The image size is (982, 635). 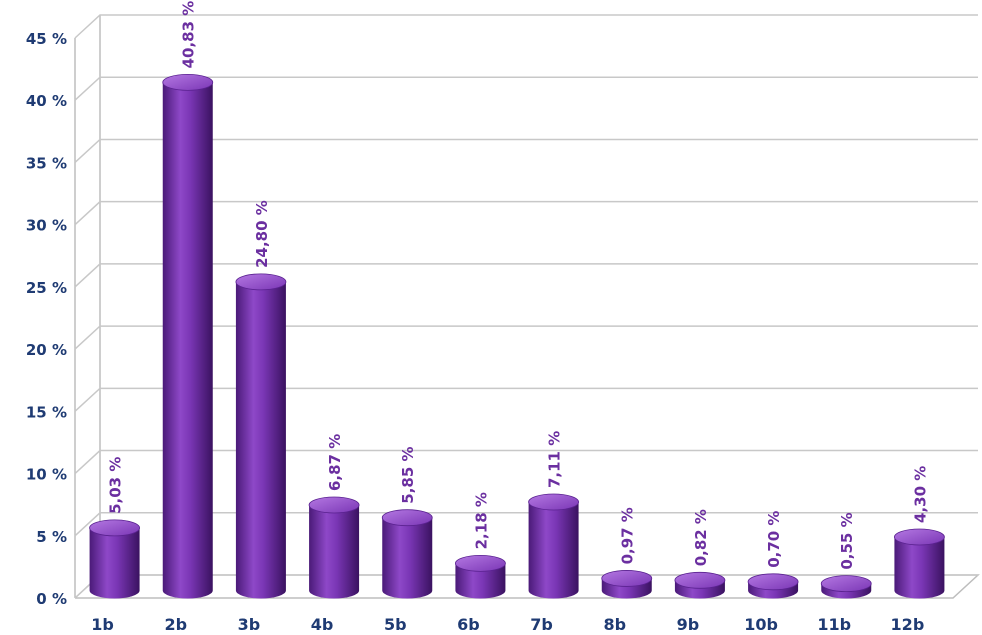 What do you see at coordinates (395, 624) in the screenshot?
I see `x-tick-label: 5b` at bounding box center [395, 624].